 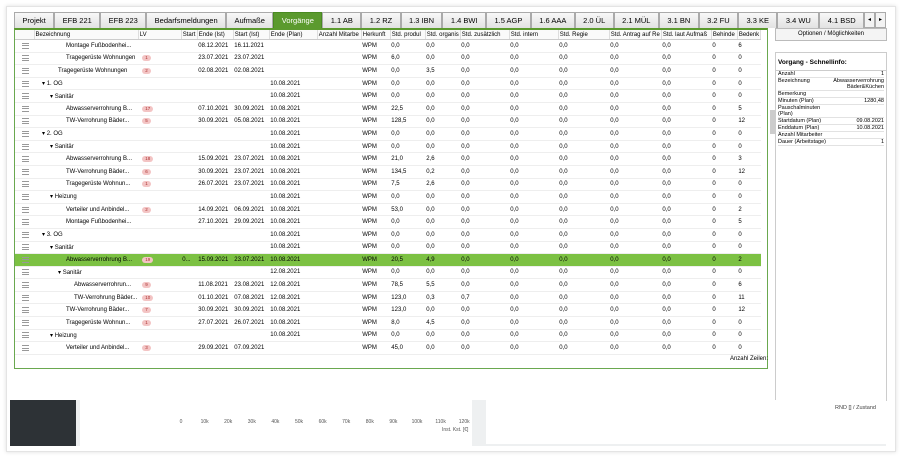 What do you see at coordinates (430, 159) in the screenshot?
I see `cell-text: 2,6` at bounding box center [430, 159].